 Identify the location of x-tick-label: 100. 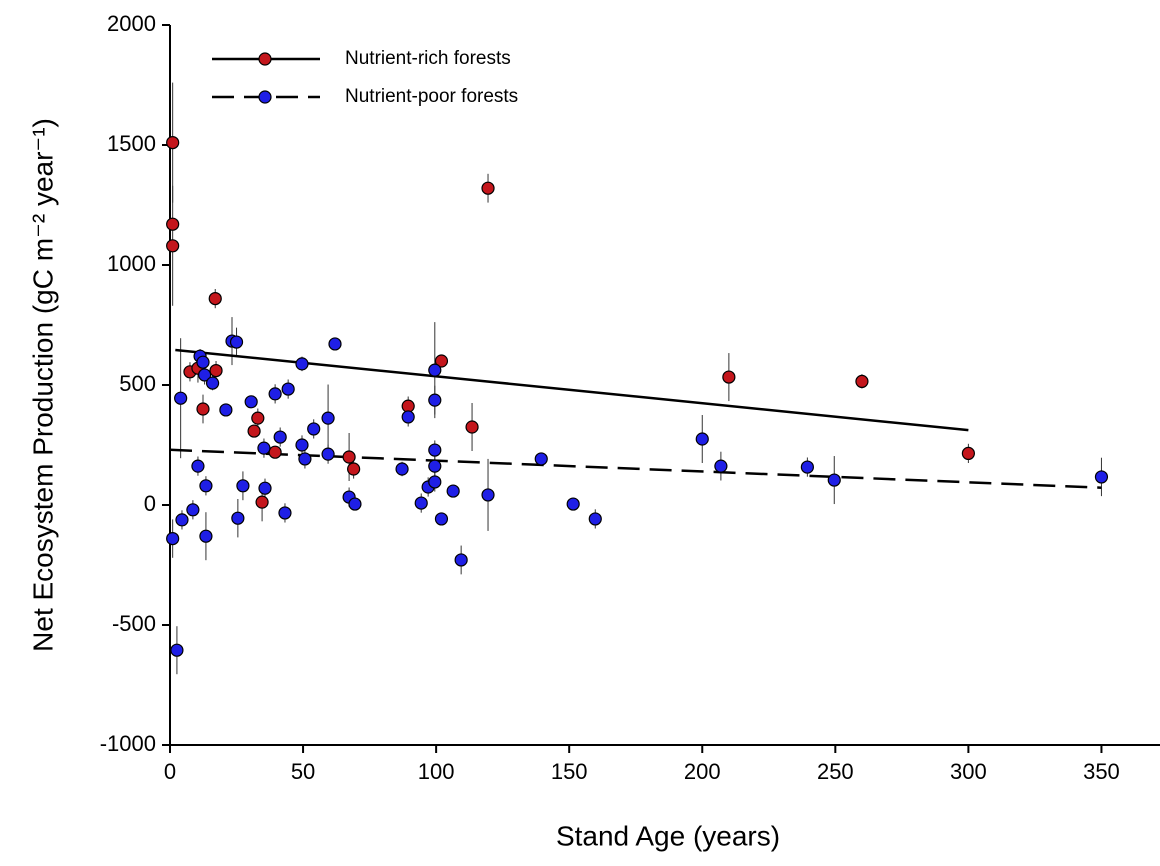
(436, 771).